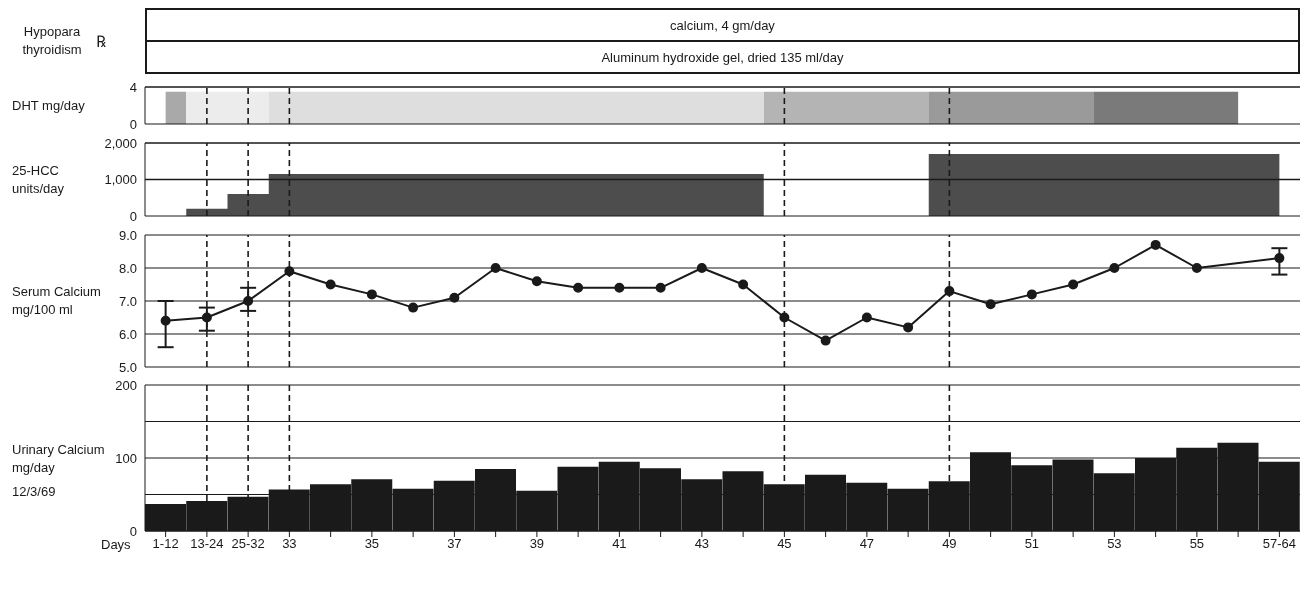 The height and width of the screenshot is (595, 1316). What do you see at coordinates (127, 301) in the screenshot?
I see `y-tick-label: 7.0` at bounding box center [127, 301].